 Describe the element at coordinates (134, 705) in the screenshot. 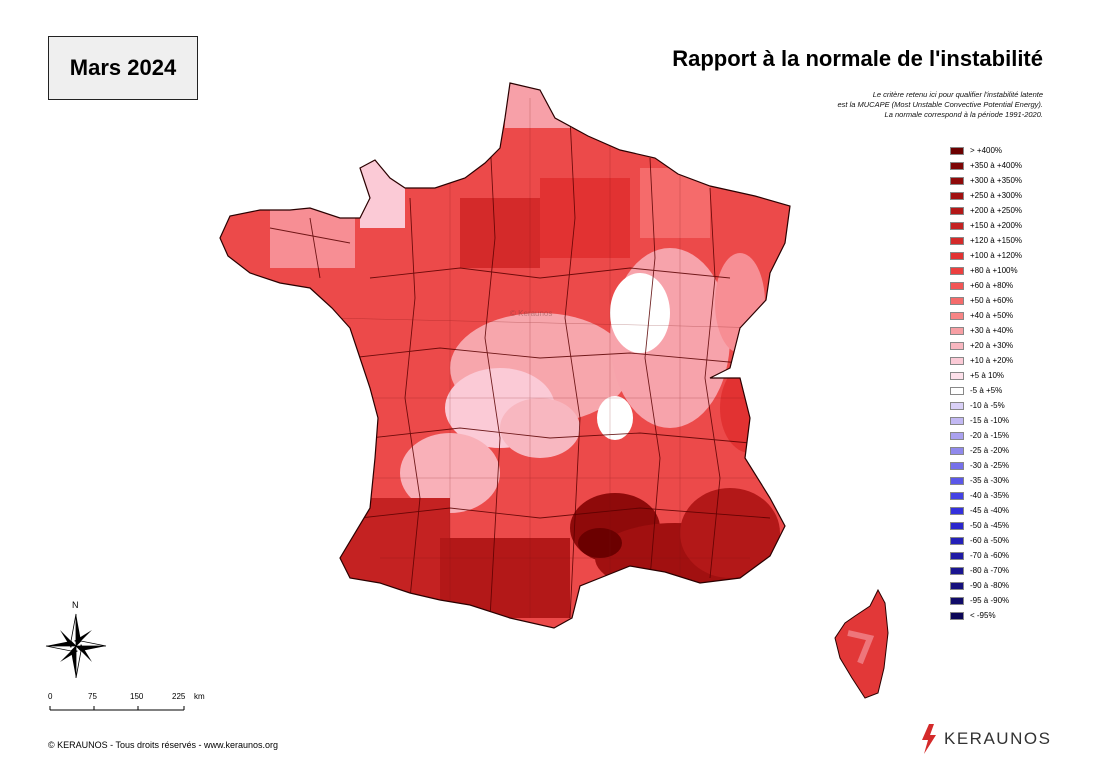

I see `scale-bar: 0 75 150 225 km` at that location.